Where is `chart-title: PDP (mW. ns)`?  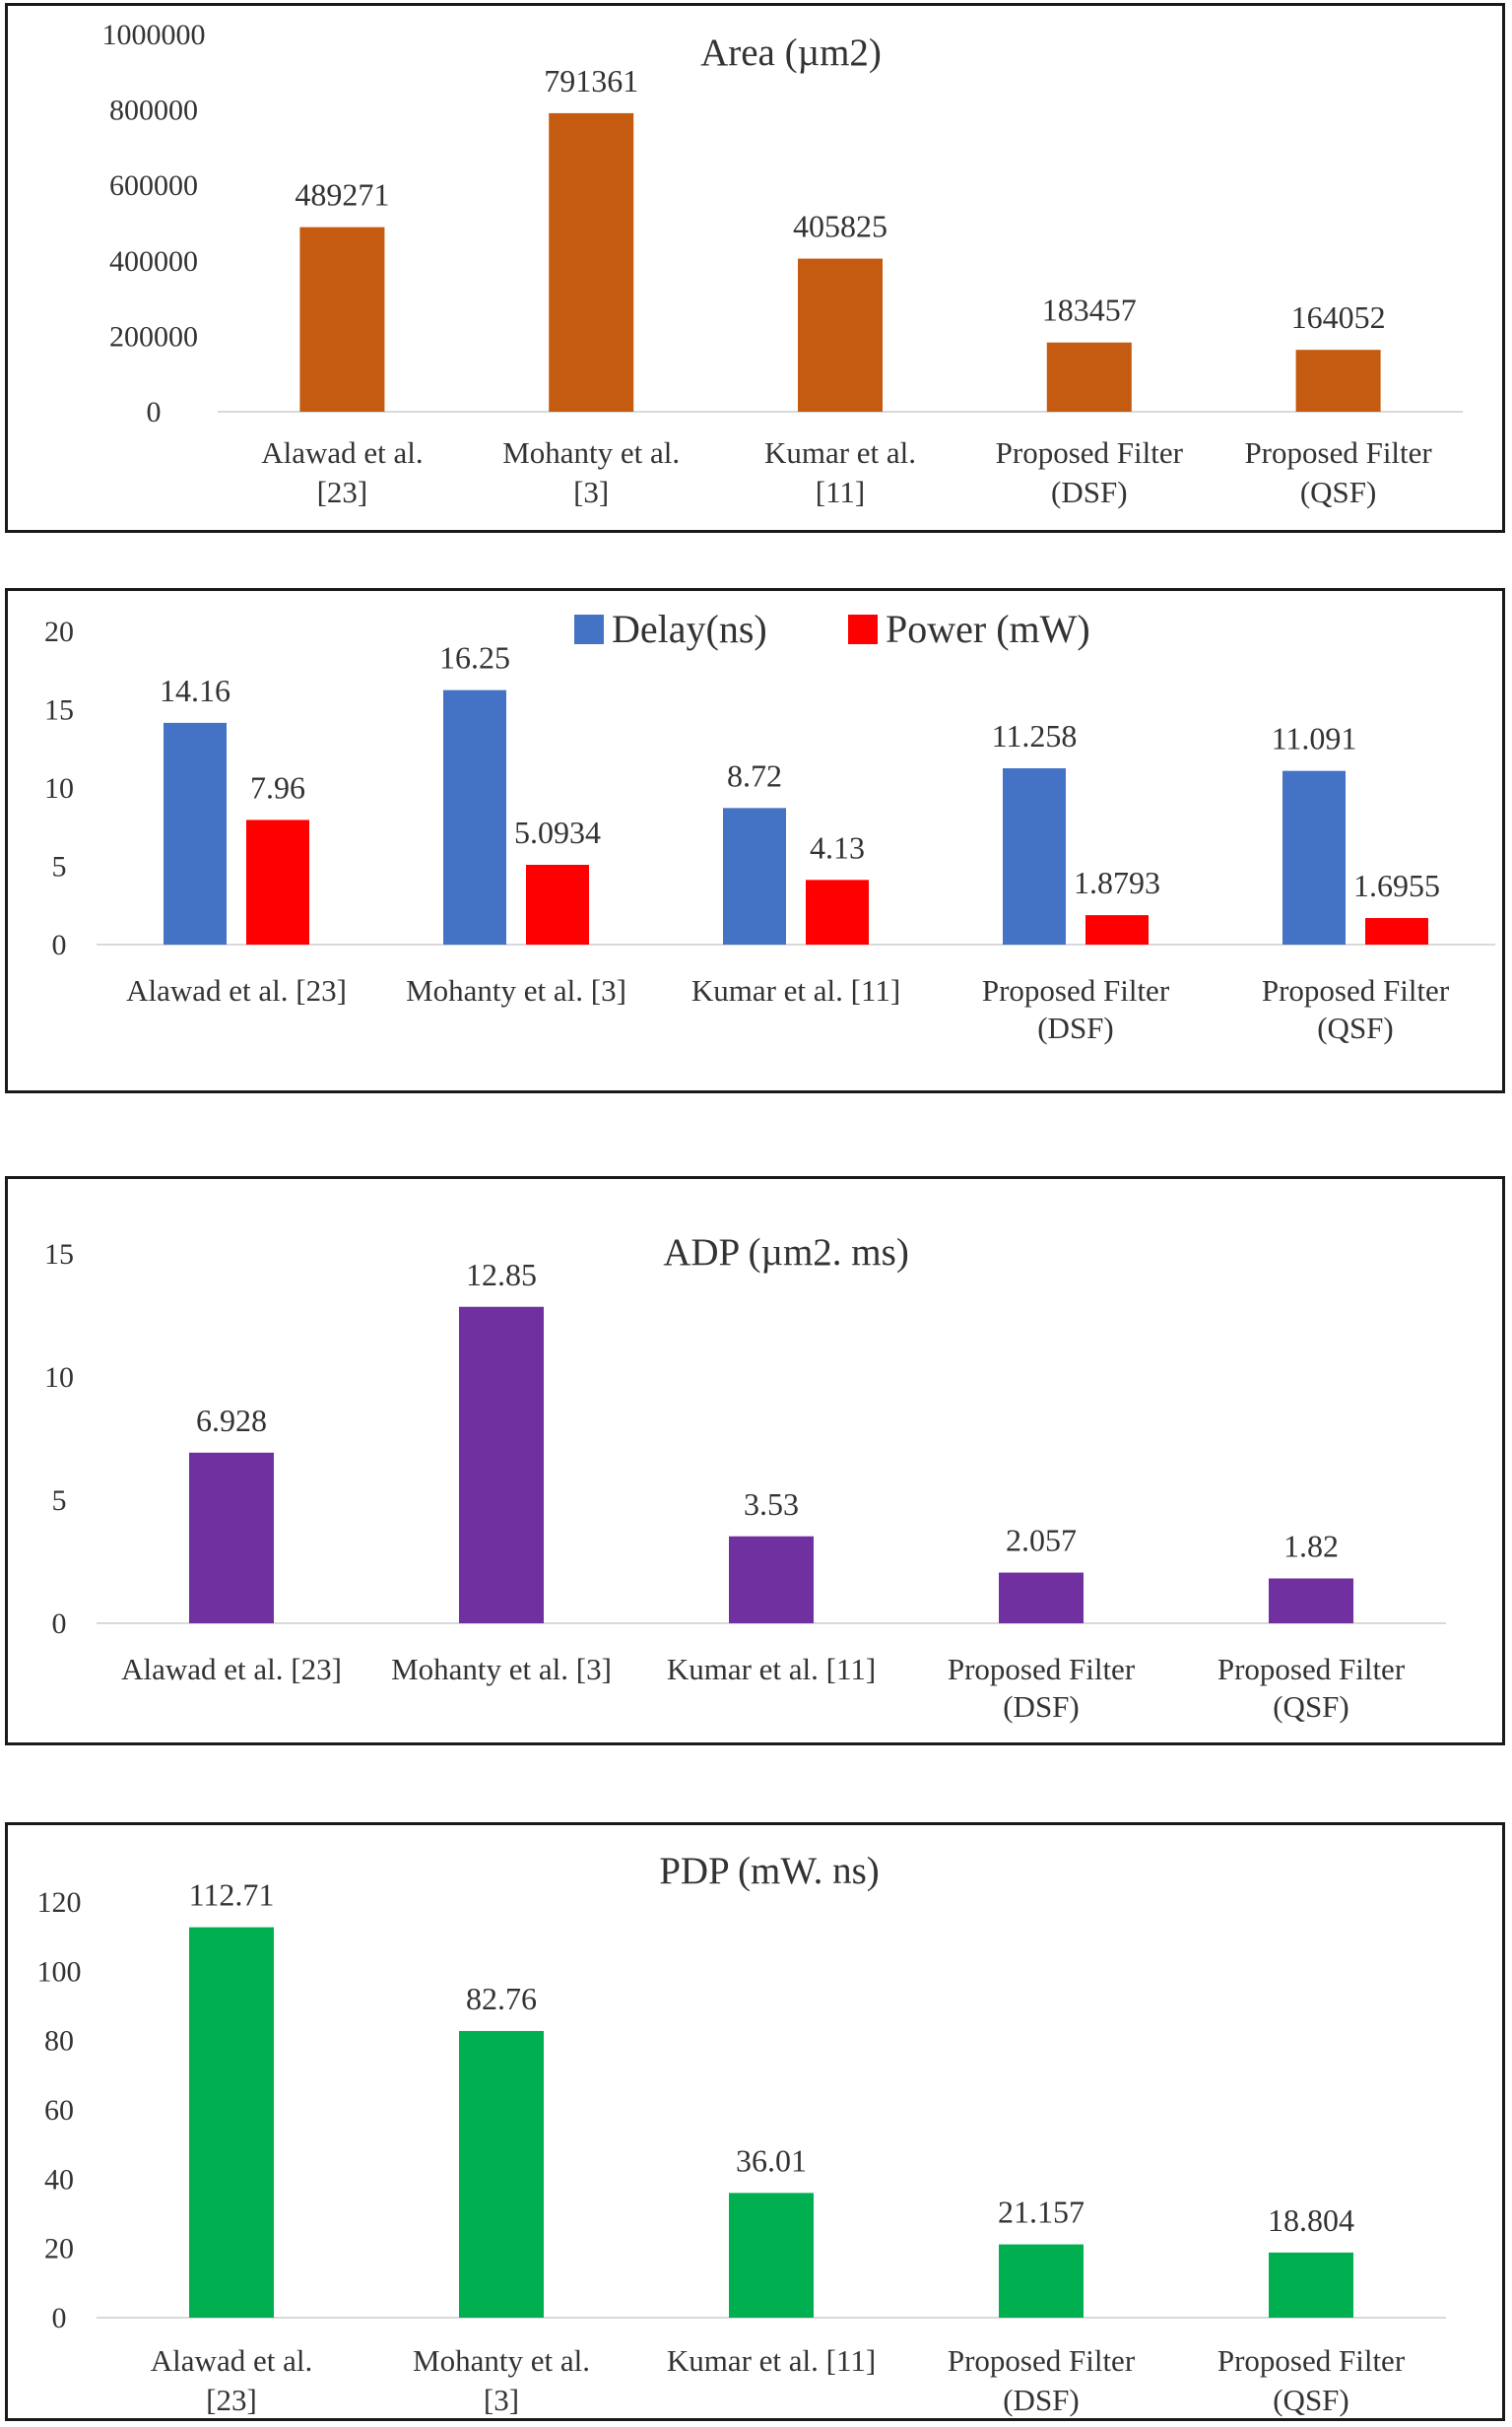
chart-title: PDP (mW. ns) is located at coordinates (769, 1871).